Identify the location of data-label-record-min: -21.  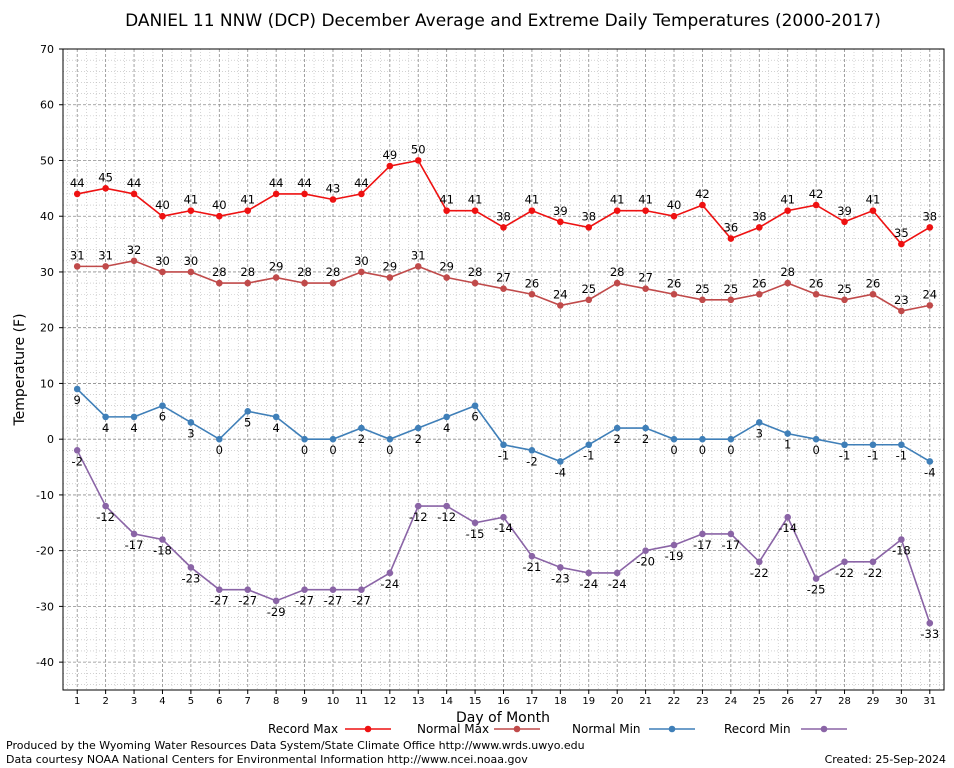
(532, 567).